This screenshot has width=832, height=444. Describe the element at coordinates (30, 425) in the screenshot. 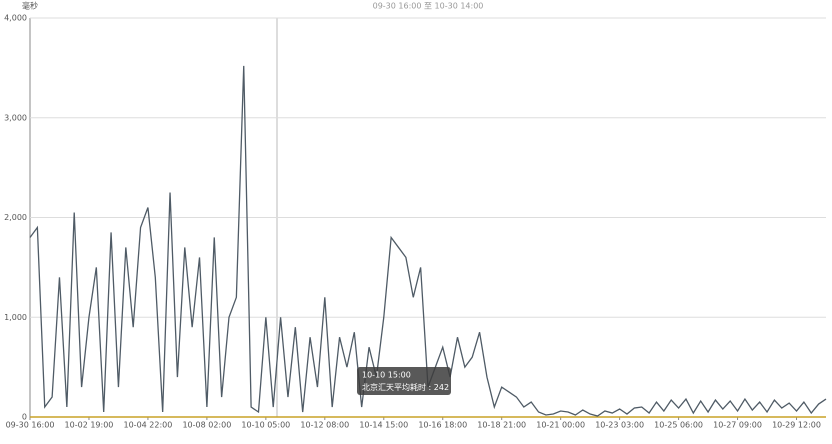

I see `x-tick-label: 09-30 16:00` at that location.